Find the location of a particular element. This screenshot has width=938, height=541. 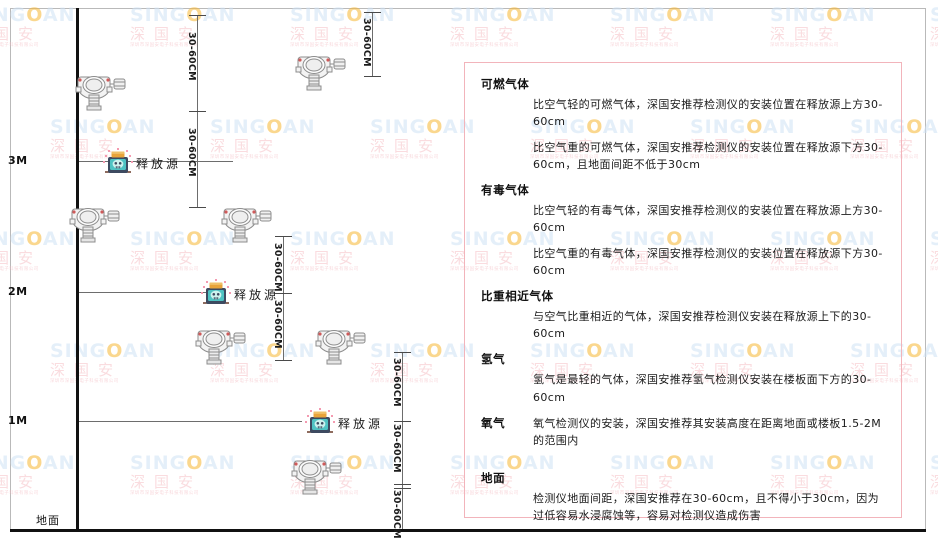

level-line-2m is located at coordinates (144, 292).